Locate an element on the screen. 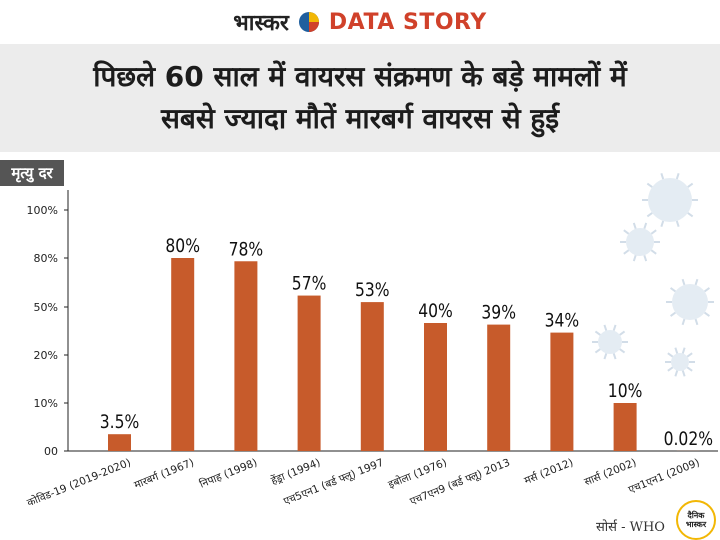 The height and width of the screenshot is (540, 720). y-tick-label: 100% is located at coordinates (42, 210).